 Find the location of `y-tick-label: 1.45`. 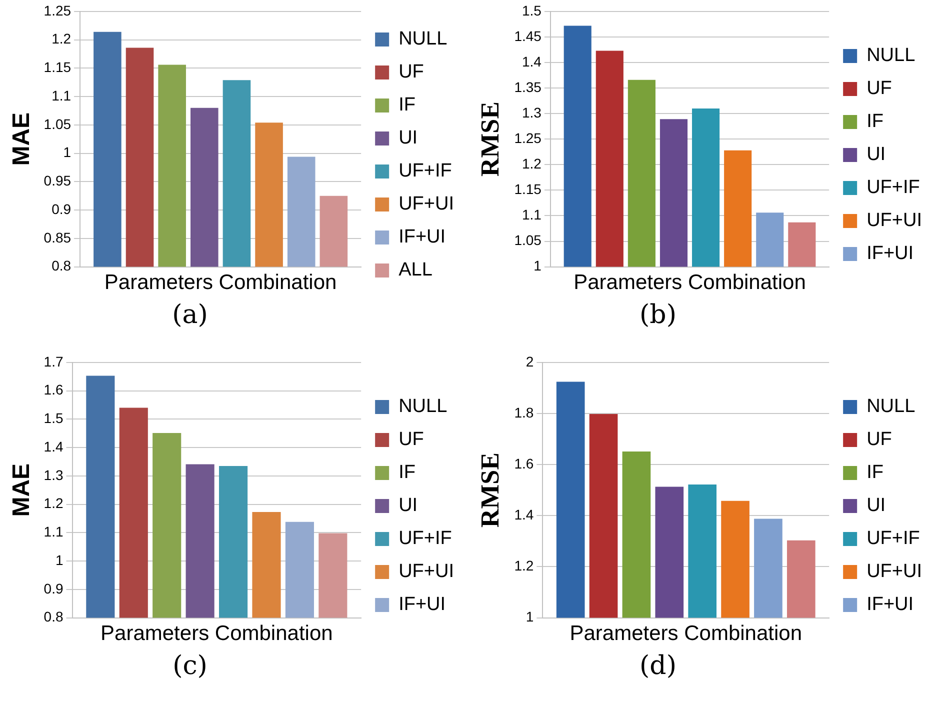

y-tick-label: 1.45 is located at coordinates (528, 36).